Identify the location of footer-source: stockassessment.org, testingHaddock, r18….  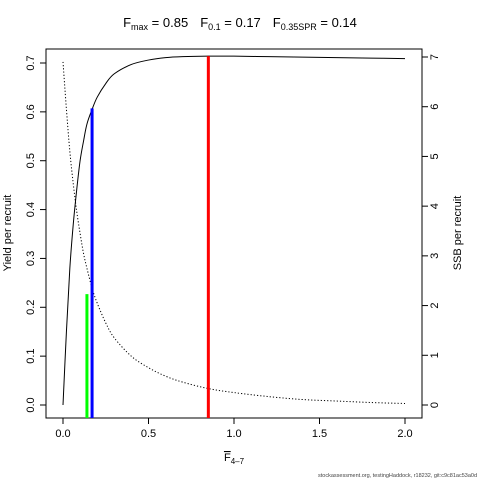
(397, 476).